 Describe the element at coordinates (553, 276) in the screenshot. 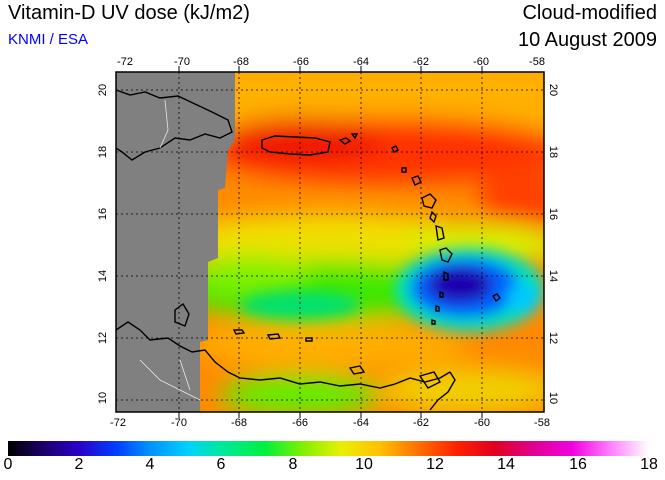

I see `lat-tick-right: 14` at that location.